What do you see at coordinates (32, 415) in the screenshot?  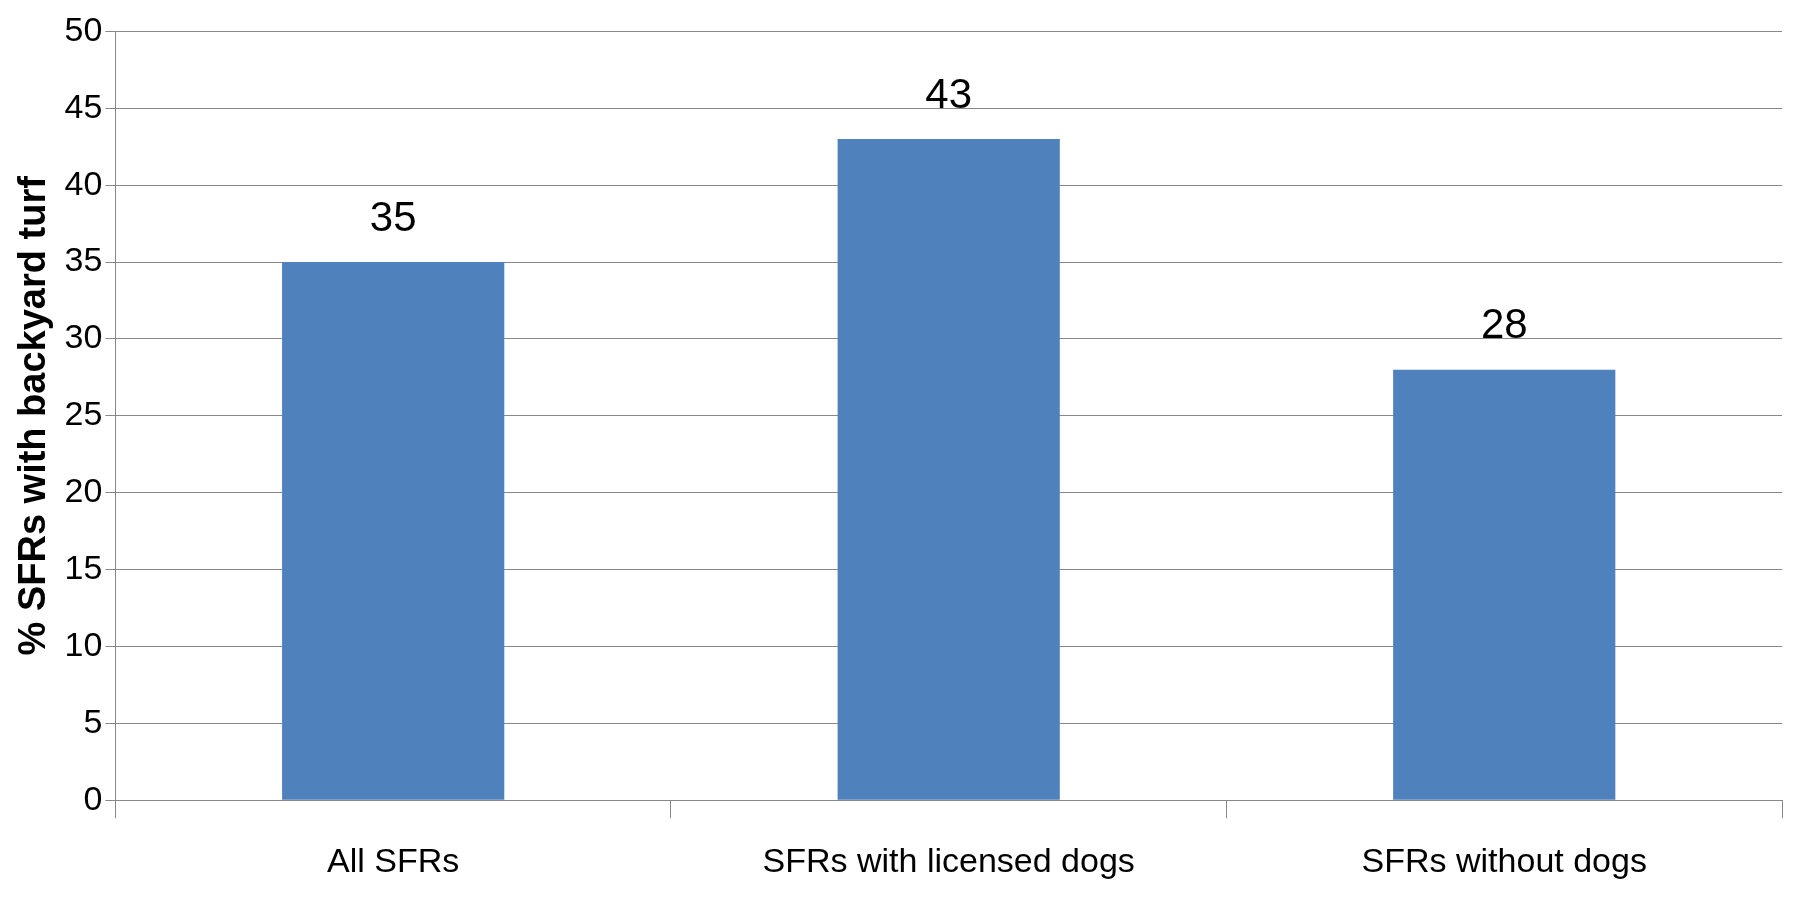 I see `y-axis-title: % SFRs with backyard turf` at bounding box center [32, 415].